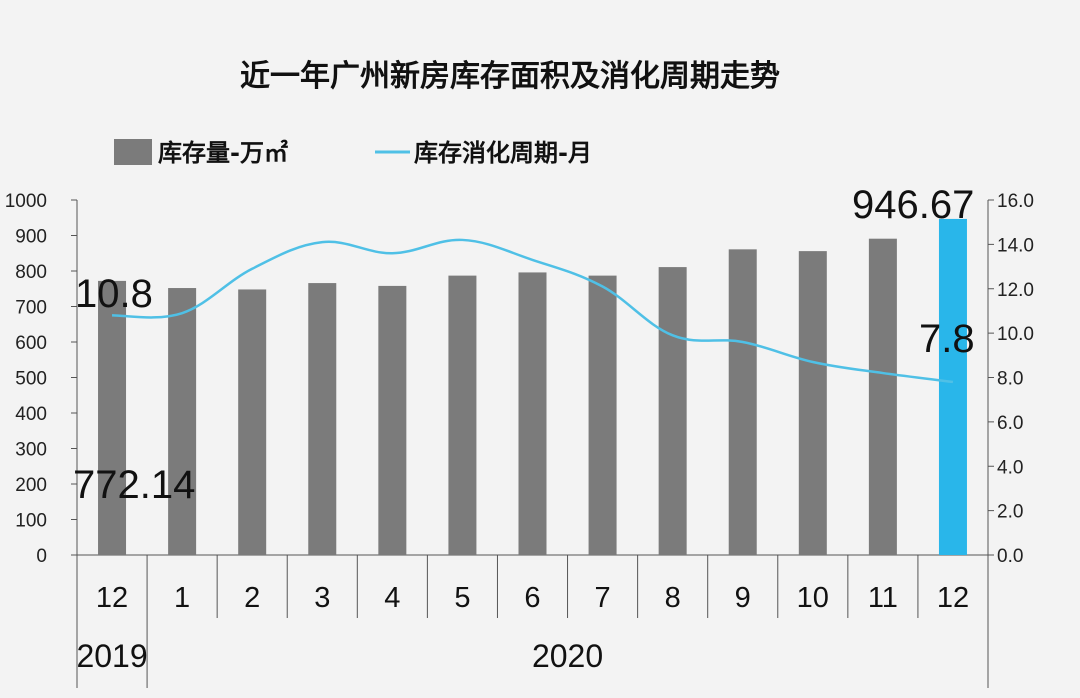 Image resolution: width=1080 pixels, height=698 pixels. What do you see at coordinates (1015, 290) in the screenshot?
I see `y-right-tick-label: 12.0` at bounding box center [1015, 290].